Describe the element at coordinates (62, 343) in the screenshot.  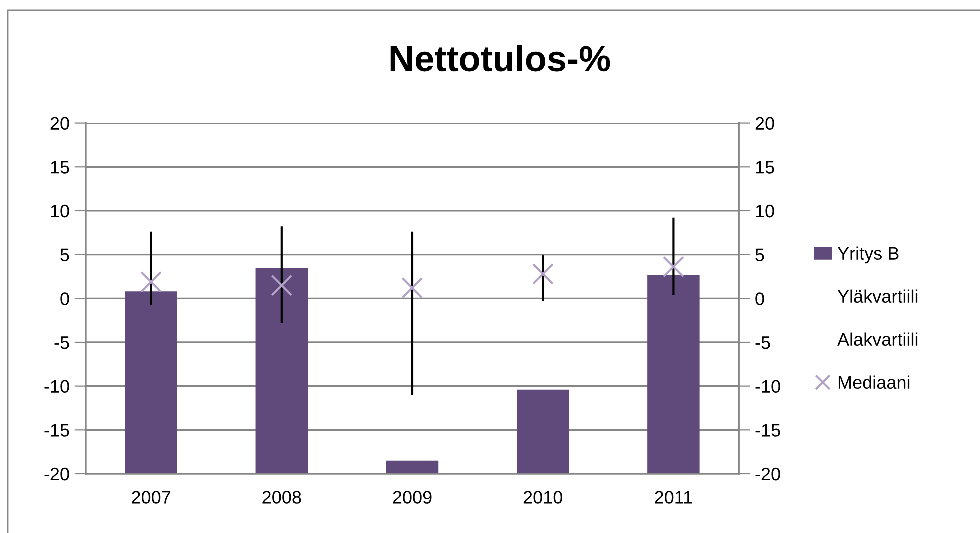
I see `y-tick-label: -5` at that location.